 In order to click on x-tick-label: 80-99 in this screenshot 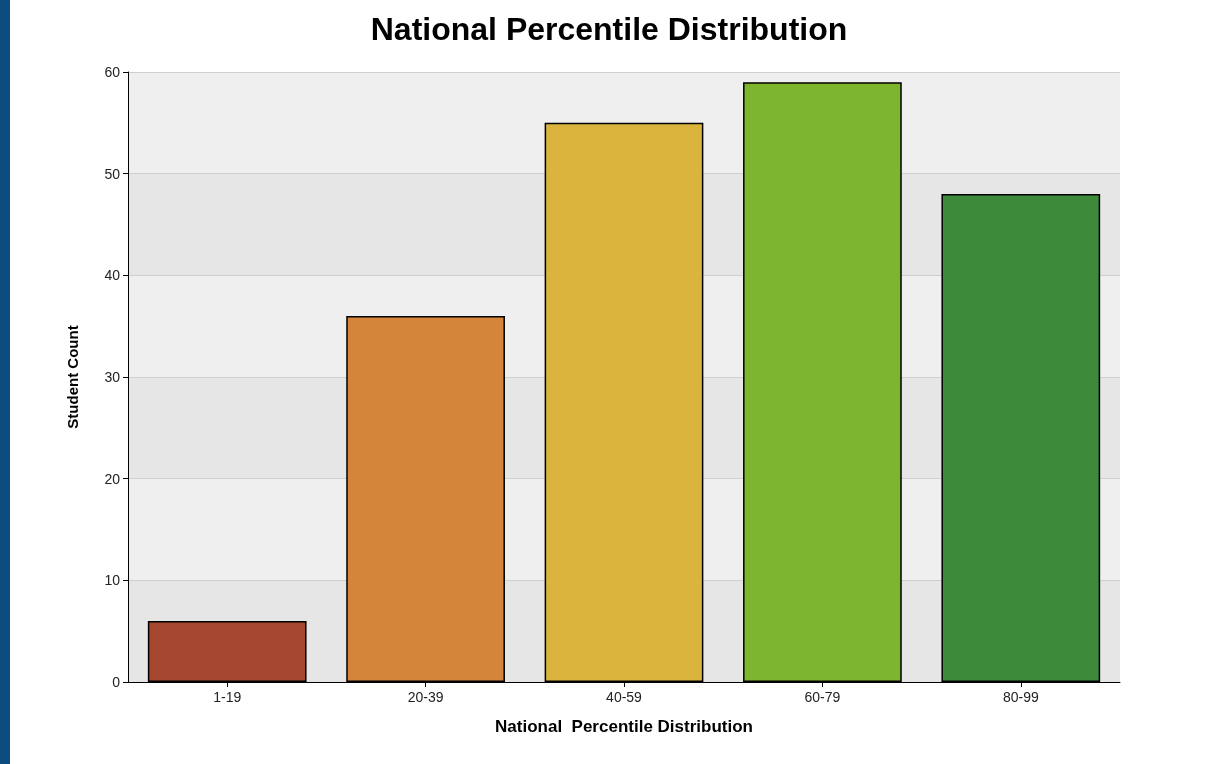, I will do `click(1020, 697)`.